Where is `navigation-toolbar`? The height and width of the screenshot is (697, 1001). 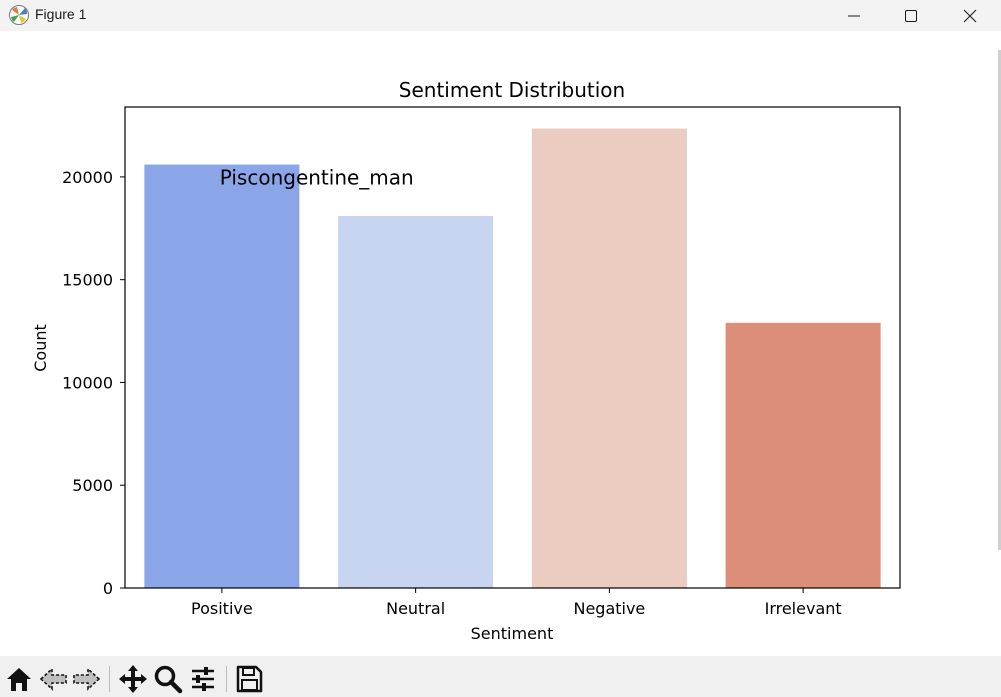
navigation-toolbar is located at coordinates (500, 676).